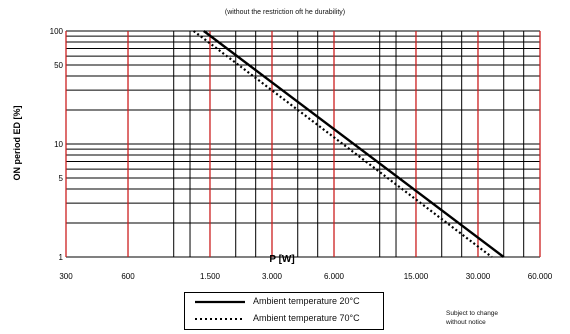  What do you see at coordinates (466, 322) in the screenshot?
I see `note-line: without notice` at bounding box center [466, 322].